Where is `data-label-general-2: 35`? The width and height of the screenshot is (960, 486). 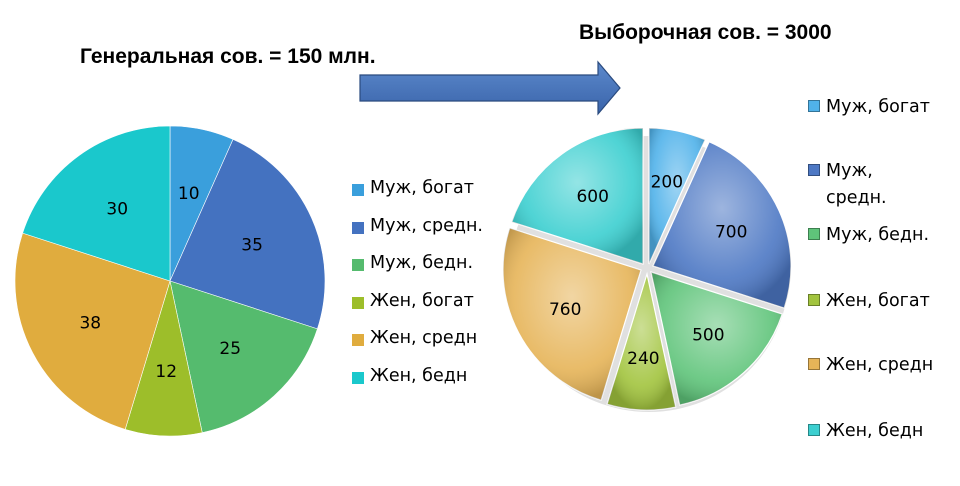 data-label-general-2: 35 is located at coordinates (252, 245).